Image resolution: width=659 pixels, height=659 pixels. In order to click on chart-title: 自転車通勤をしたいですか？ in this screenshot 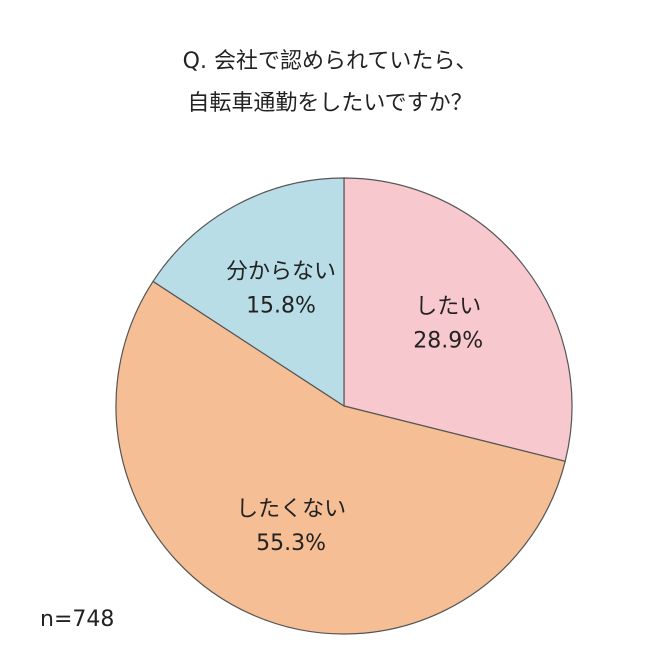, I will do `click(329, 103)`.